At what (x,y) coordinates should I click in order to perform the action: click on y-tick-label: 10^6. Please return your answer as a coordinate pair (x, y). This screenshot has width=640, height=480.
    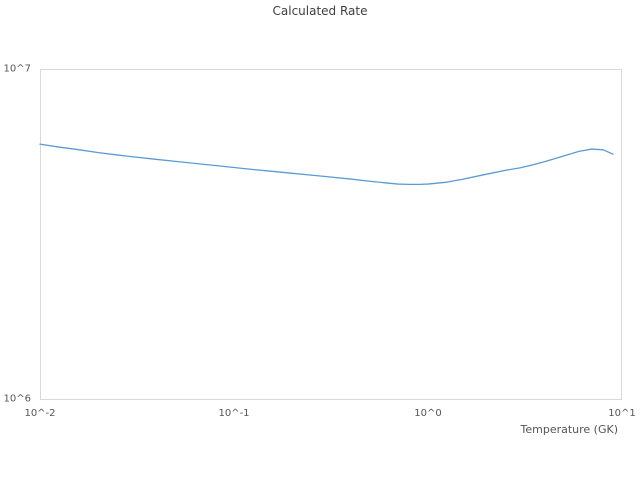
    Looking at the image, I should click on (17, 399).